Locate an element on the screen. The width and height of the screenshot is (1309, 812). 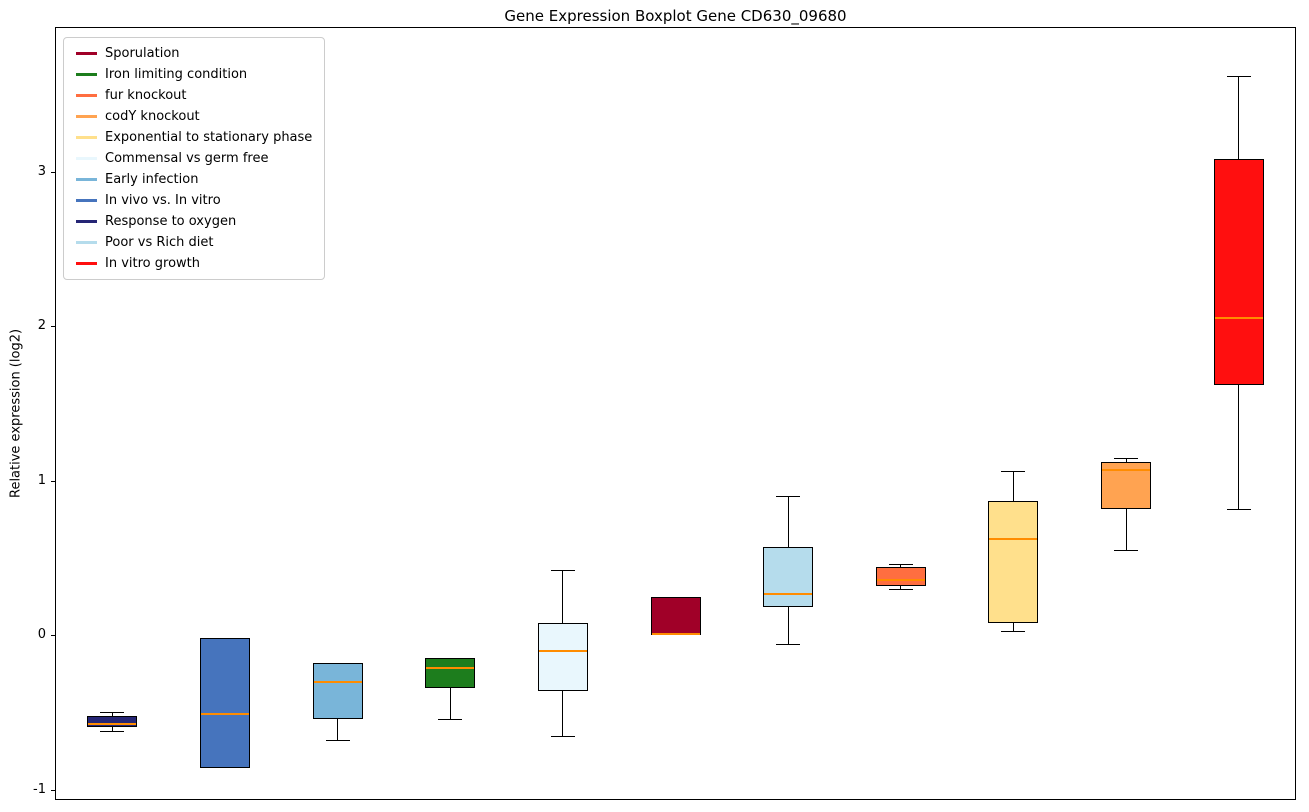
legend-item: Response to oxygen is located at coordinates (194, 221).